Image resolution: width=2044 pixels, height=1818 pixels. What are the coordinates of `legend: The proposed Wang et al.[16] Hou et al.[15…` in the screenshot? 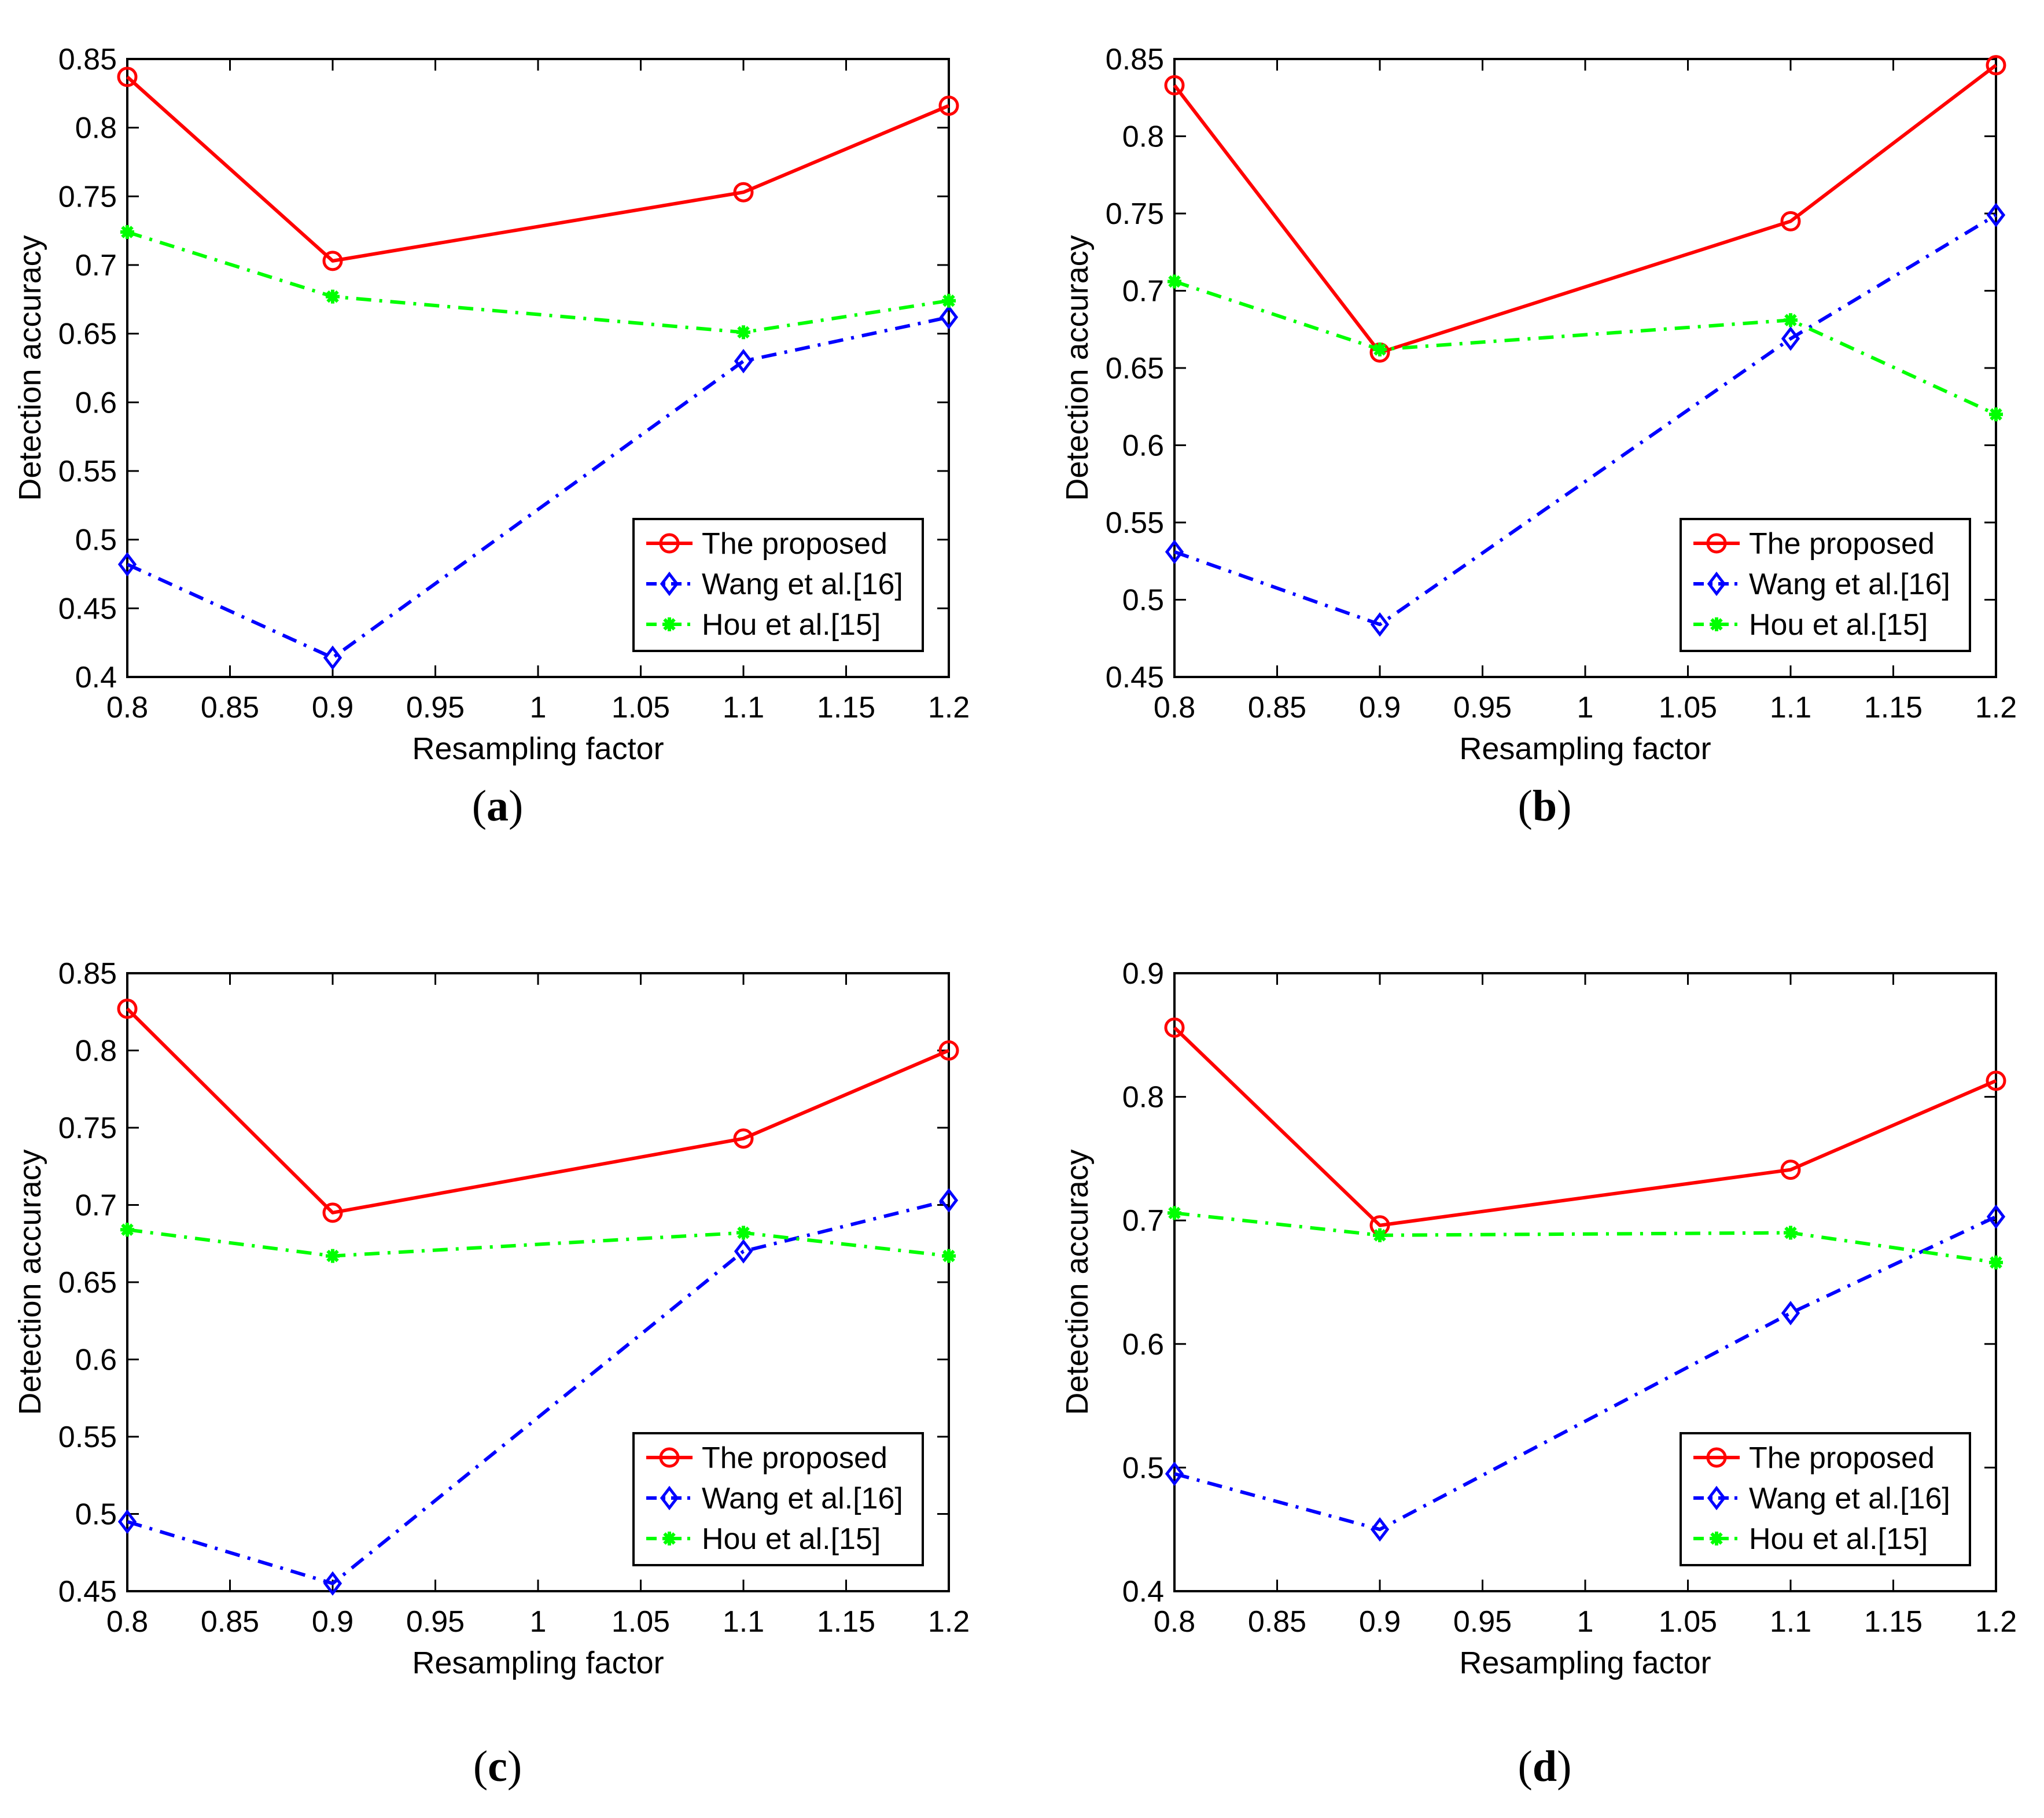 It's located at (1825, 1499).